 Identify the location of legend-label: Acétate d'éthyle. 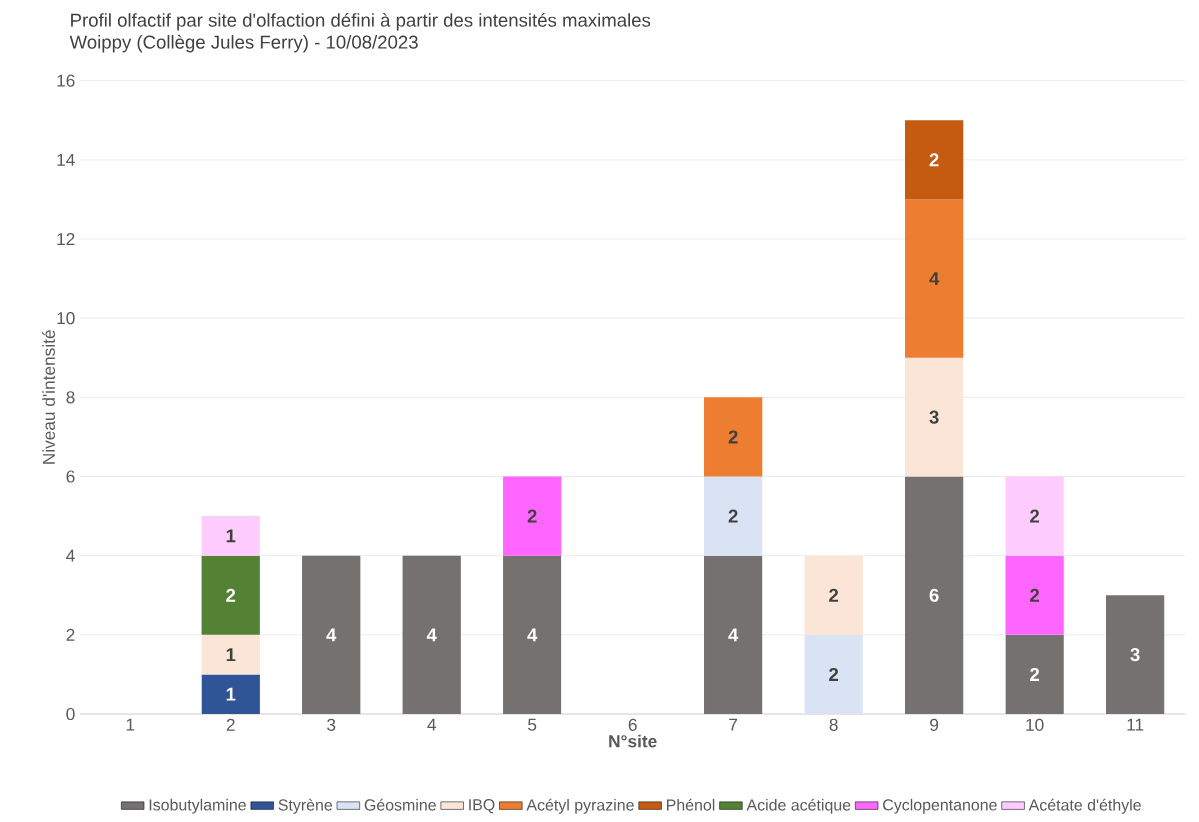
(1084, 806).